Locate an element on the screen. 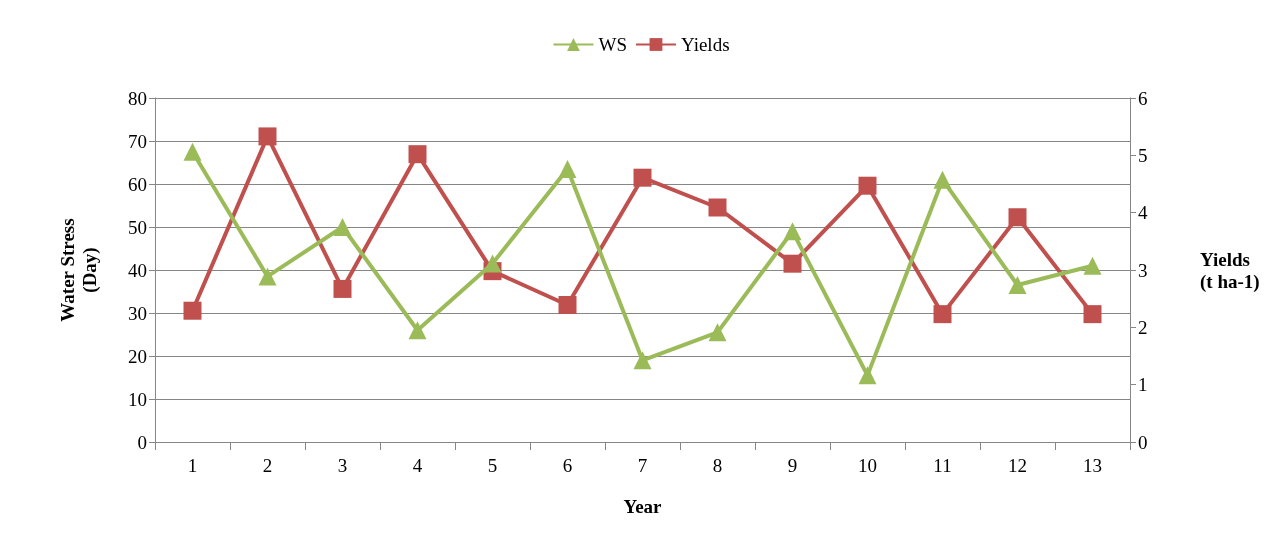  y-tick-label: 10 is located at coordinates (137, 399).